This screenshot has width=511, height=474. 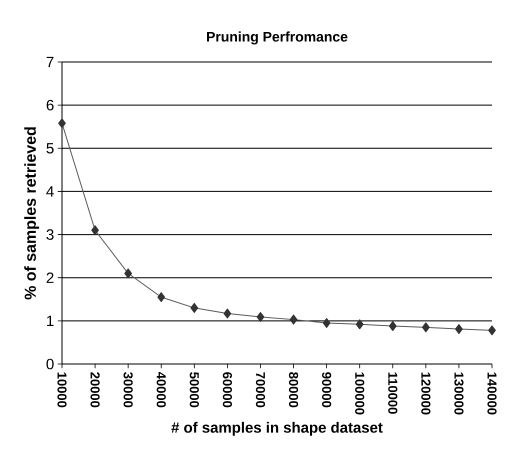 I want to click on x-tick-label: 10000, so click(x=62, y=390).